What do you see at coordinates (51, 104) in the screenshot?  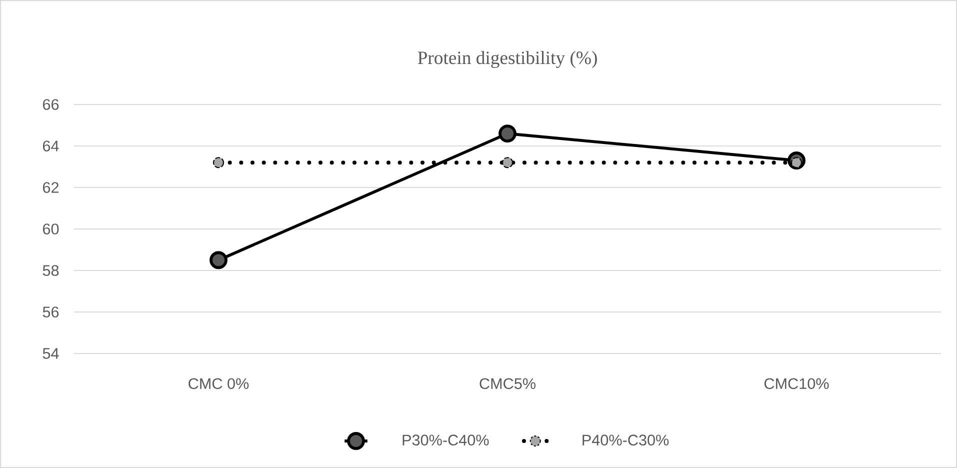 I see `y-tick-label: 66` at bounding box center [51, 104].